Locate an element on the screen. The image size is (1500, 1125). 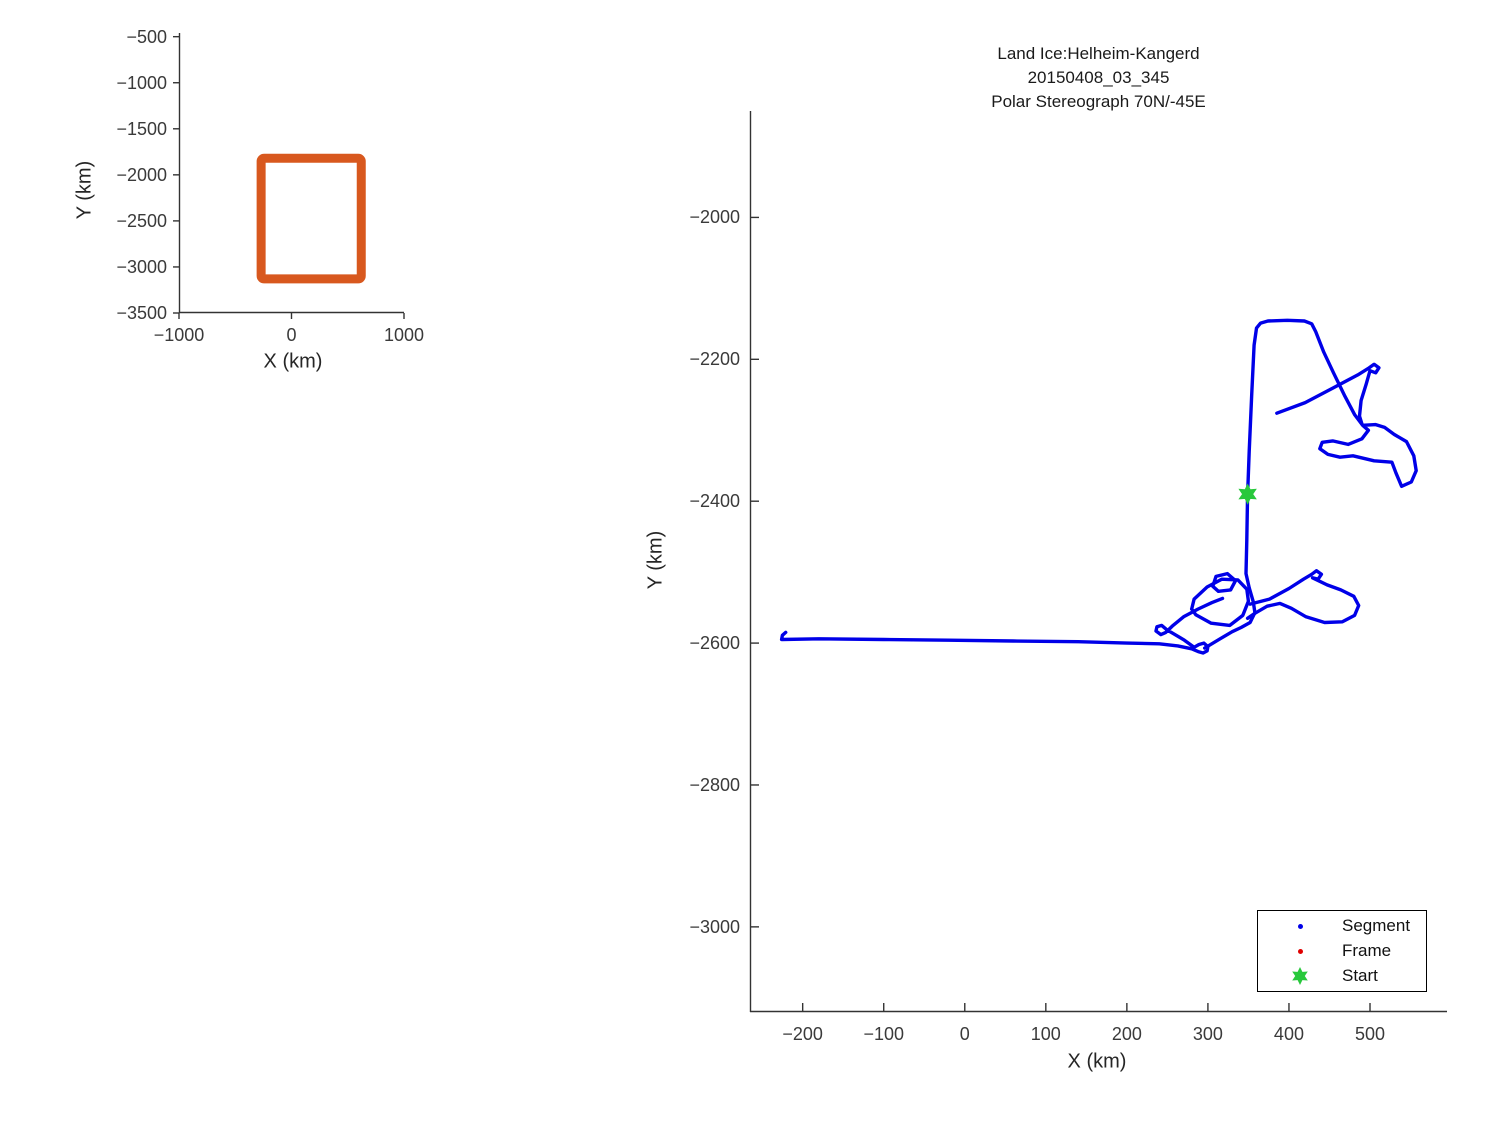
segment-dot-glyph is located at coordinates (1300, 926).